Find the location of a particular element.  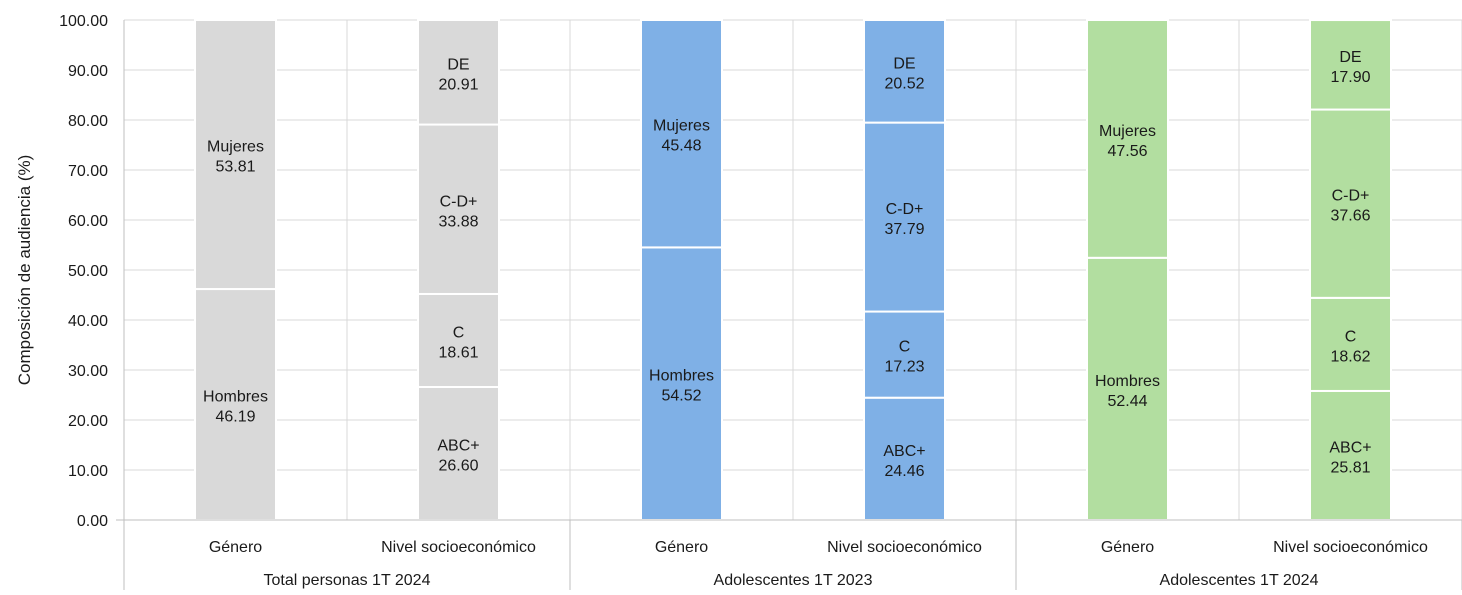

data-label: 45.48 is located at coordinates (681, 146).